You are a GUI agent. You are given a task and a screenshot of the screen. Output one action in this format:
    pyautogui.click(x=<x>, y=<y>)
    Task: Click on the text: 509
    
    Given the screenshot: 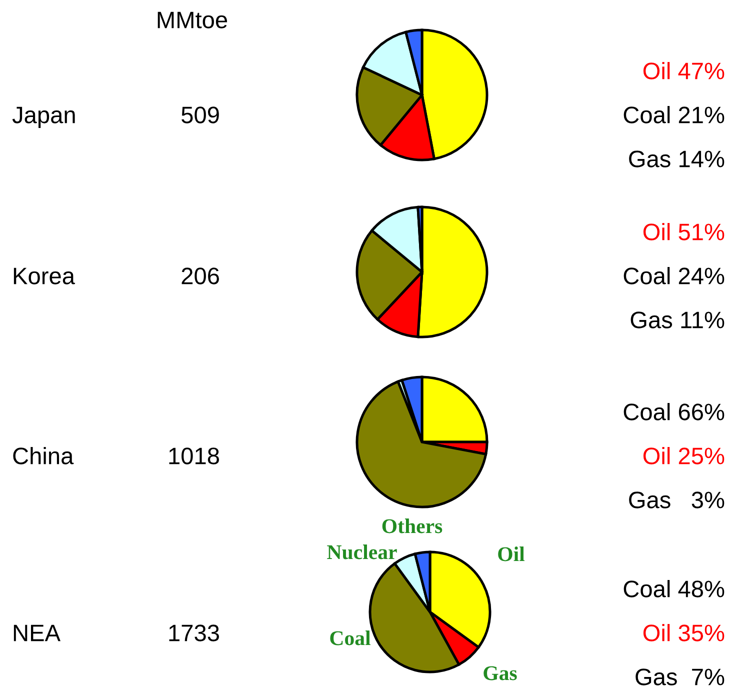 What is the action you would take?
    pyautogui.click(x=200, y=115)
    